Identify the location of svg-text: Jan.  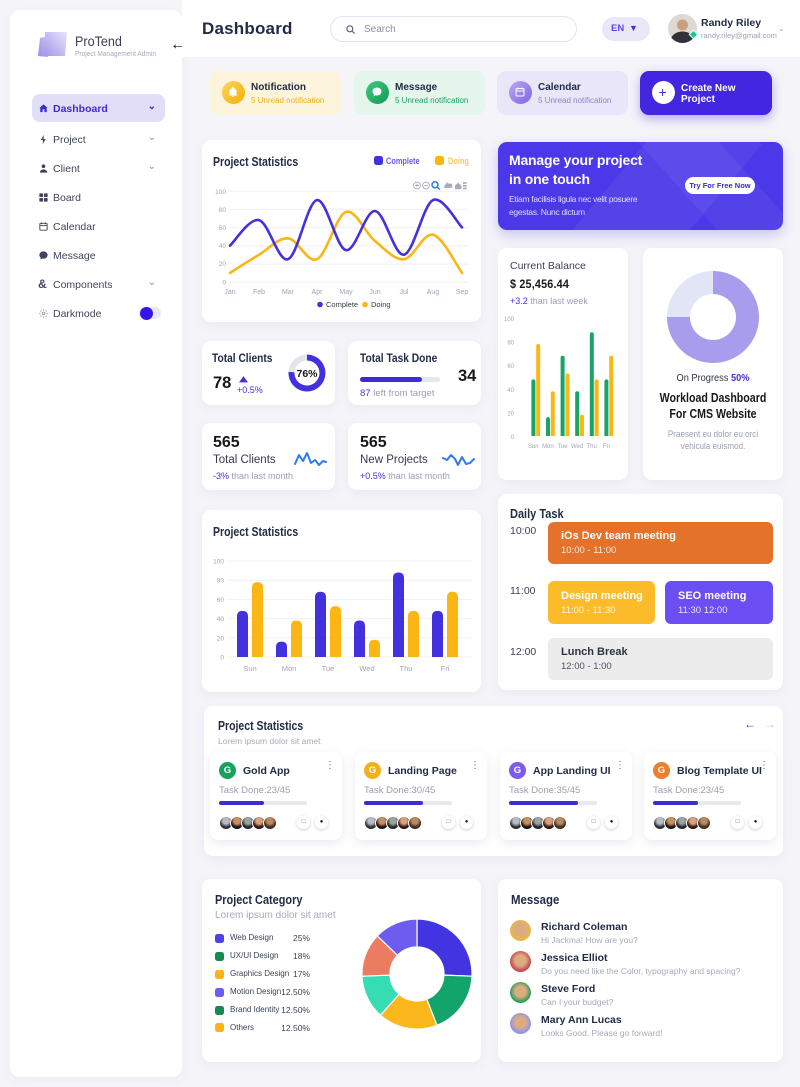
(229, 292).